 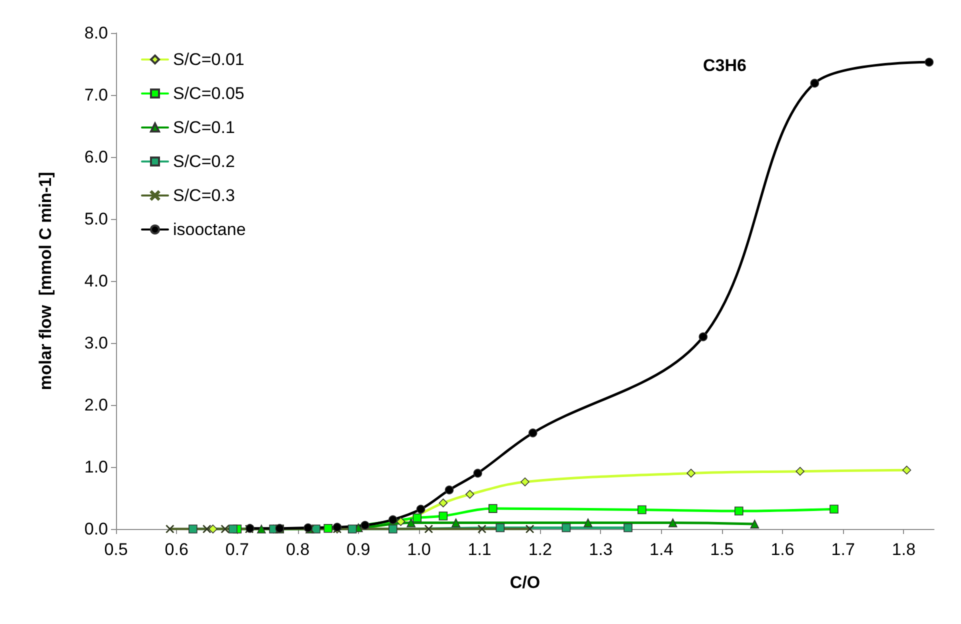 What do you see at coordinates (209, 229) in the screenshot?
I see `legend-label: isooctane` at bounding box center [209, 229].